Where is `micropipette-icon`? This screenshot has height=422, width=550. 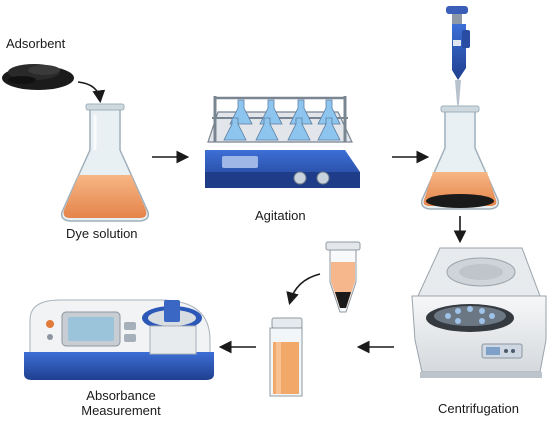 micropipette-icon is located at coordinates (458, 62).